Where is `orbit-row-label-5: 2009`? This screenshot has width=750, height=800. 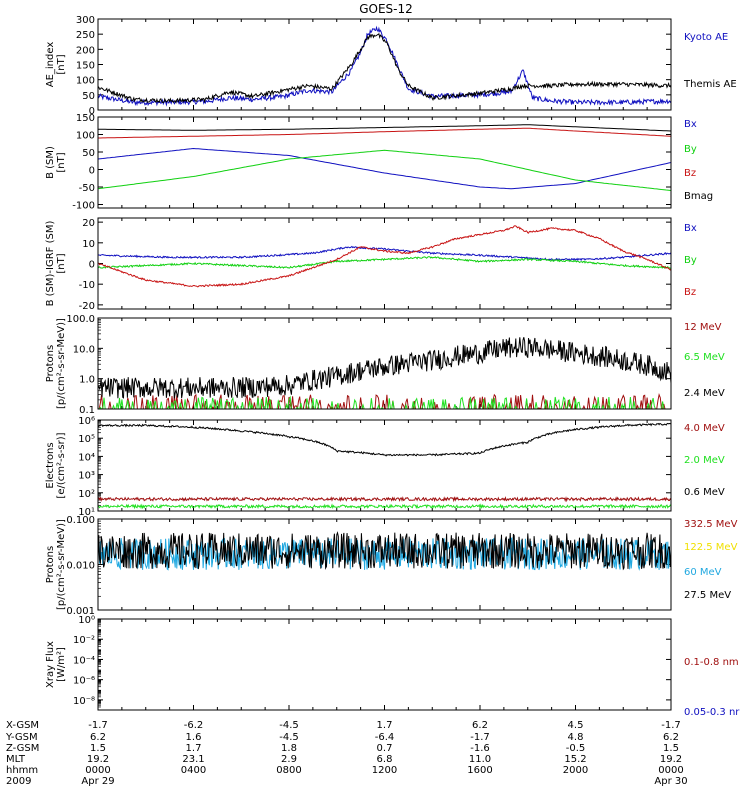
orbit-row-label-5: 2009 is located at coordinates (18, 781).